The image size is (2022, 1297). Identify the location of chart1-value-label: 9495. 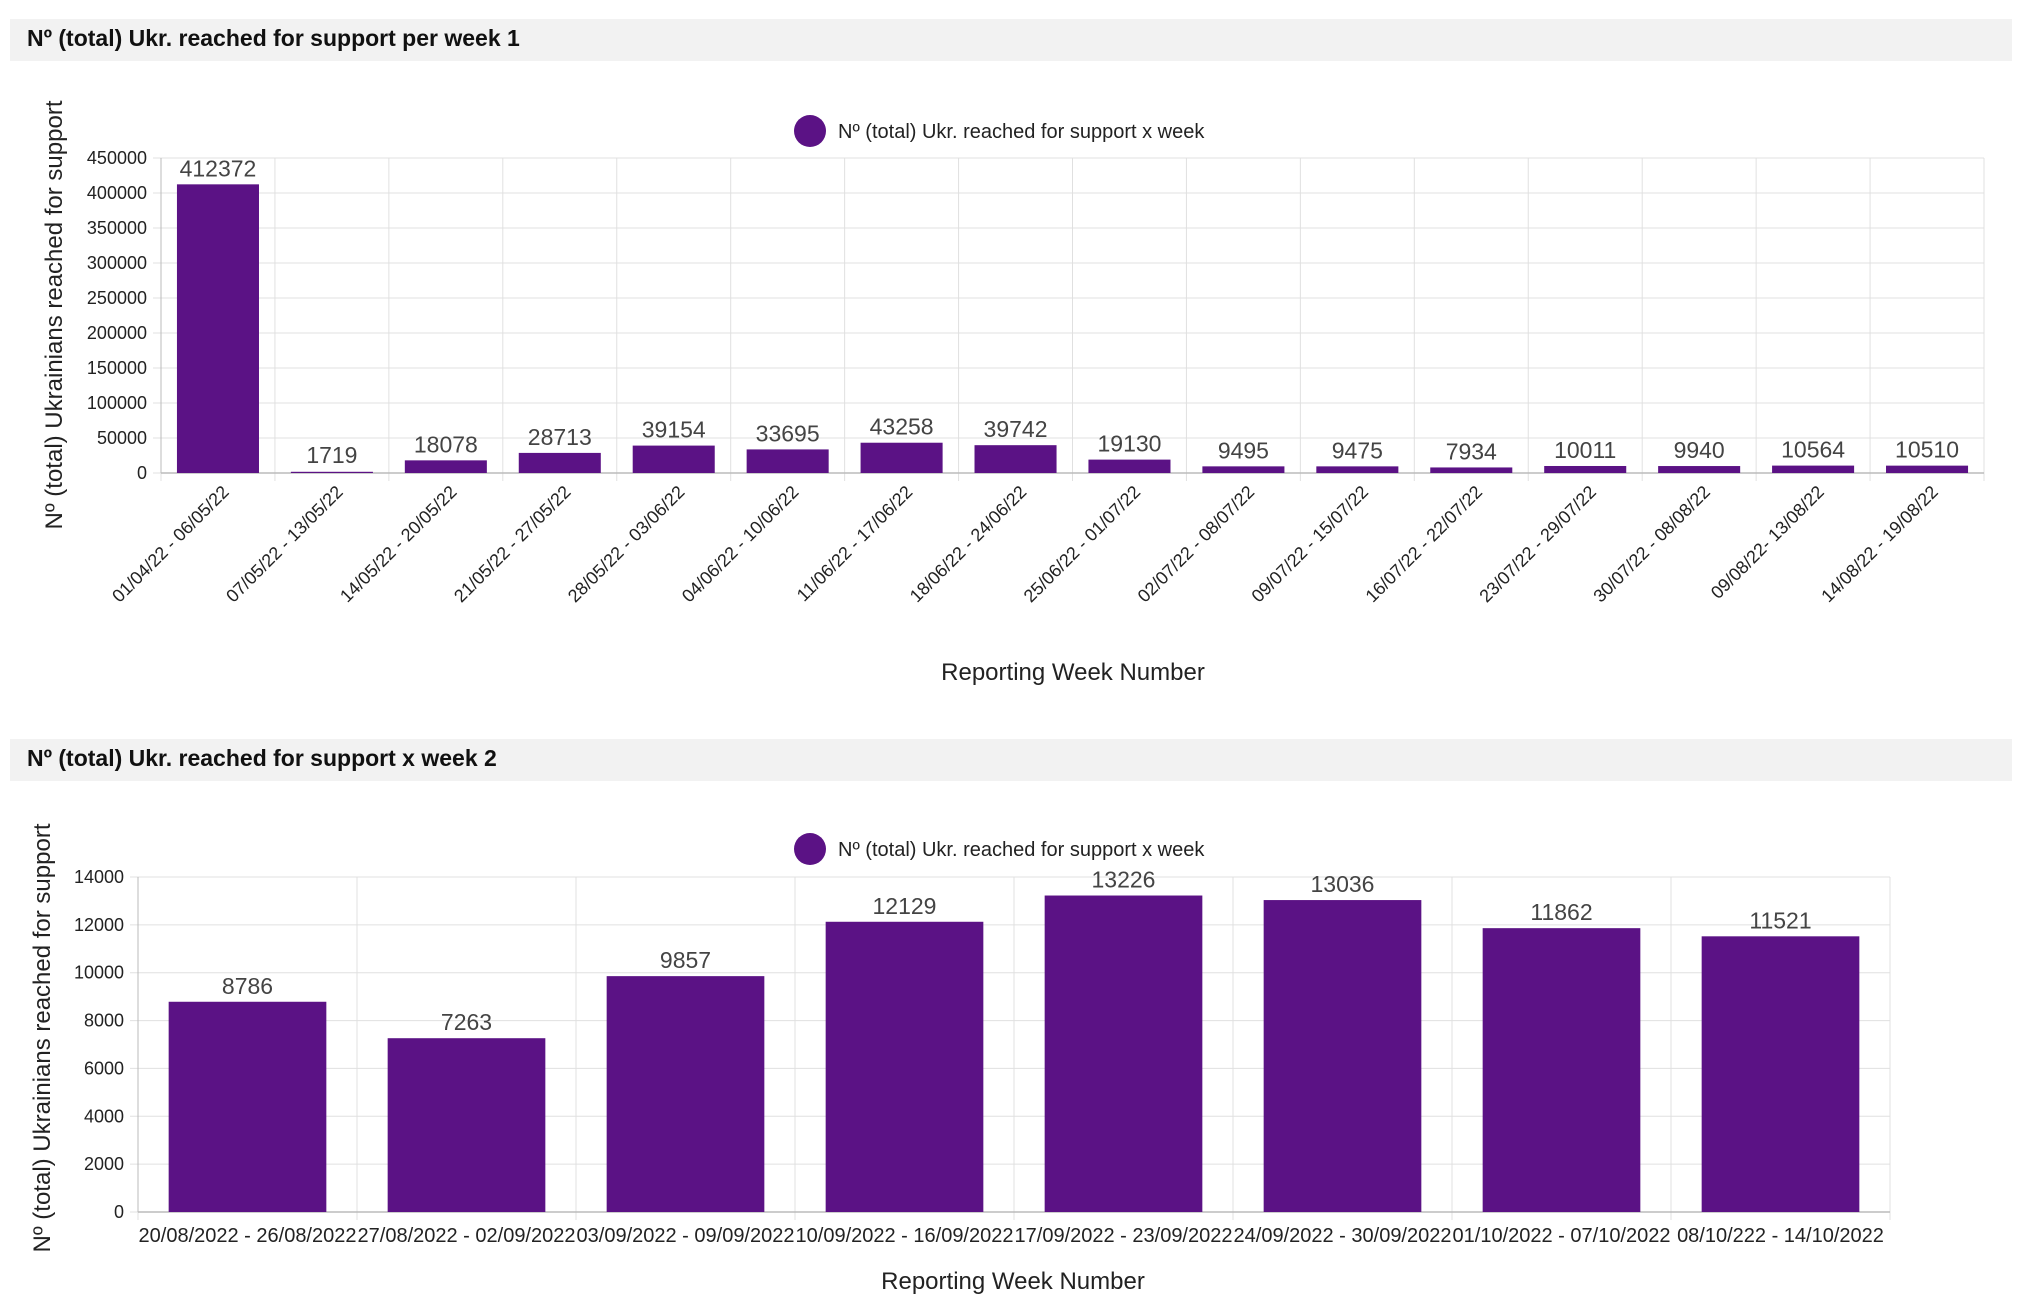
(1243, 450).